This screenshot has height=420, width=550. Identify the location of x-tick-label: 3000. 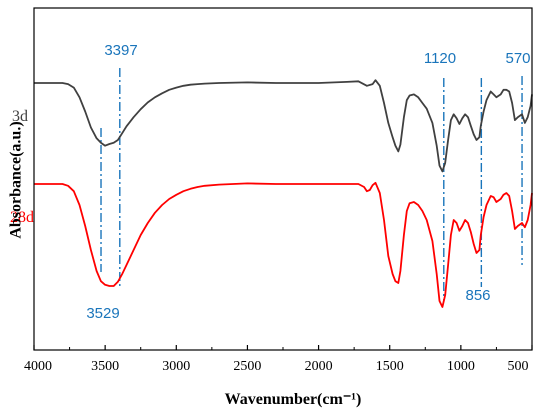
(176, 366).